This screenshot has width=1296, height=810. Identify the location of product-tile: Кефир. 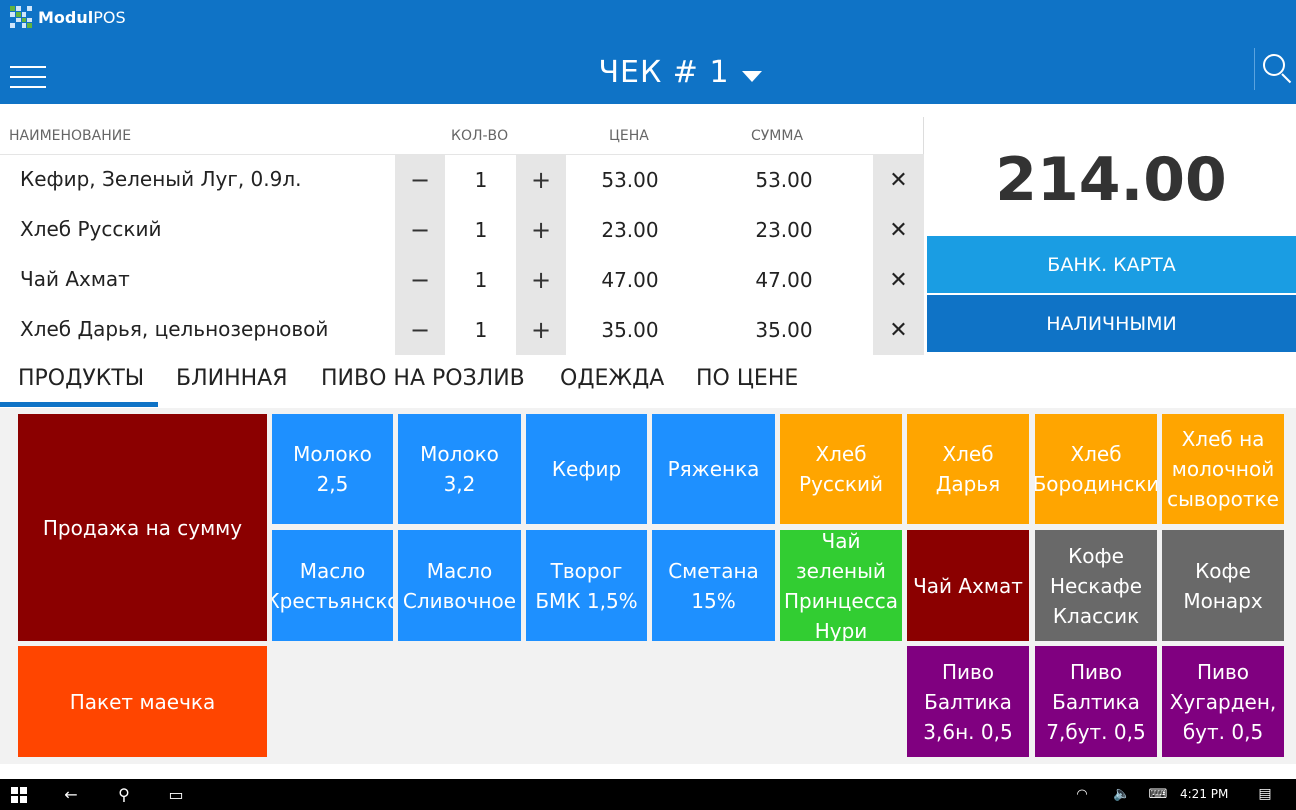
(586, 469).